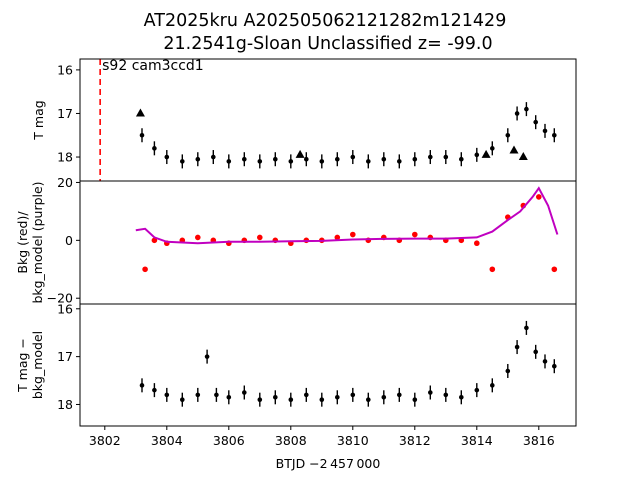 Image resolution: width=640 pixels, height=480 pixels. Describe the element at coordinates (153, 66) in the screenshot. I see `panel-top-annotation: s92 cam3ccd1` at that location.